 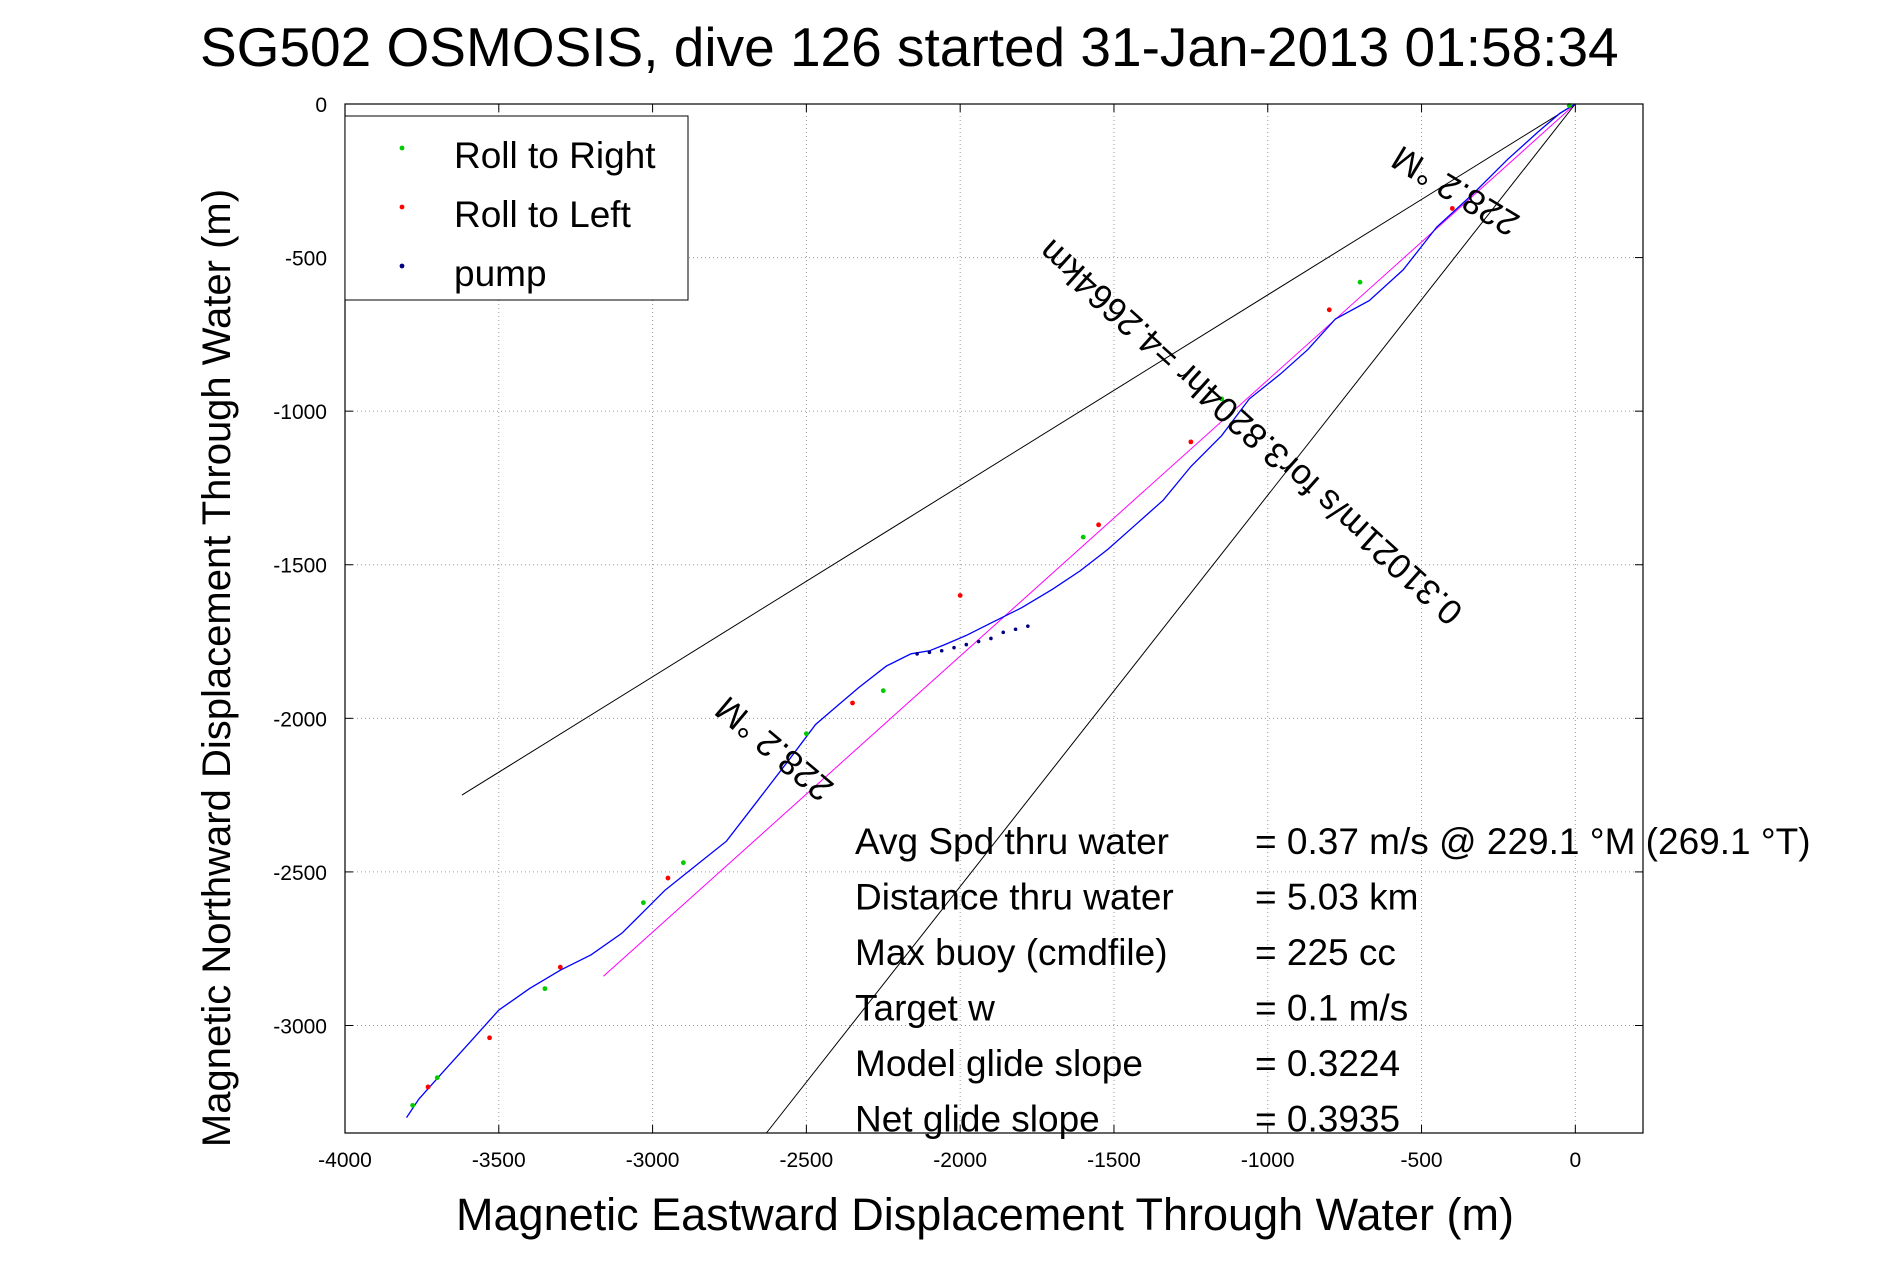 What do you see at coordinates (1575, 1160) in the screenshot?
I see `x-tick-label: 0` at bounding box center [1575, 1160].